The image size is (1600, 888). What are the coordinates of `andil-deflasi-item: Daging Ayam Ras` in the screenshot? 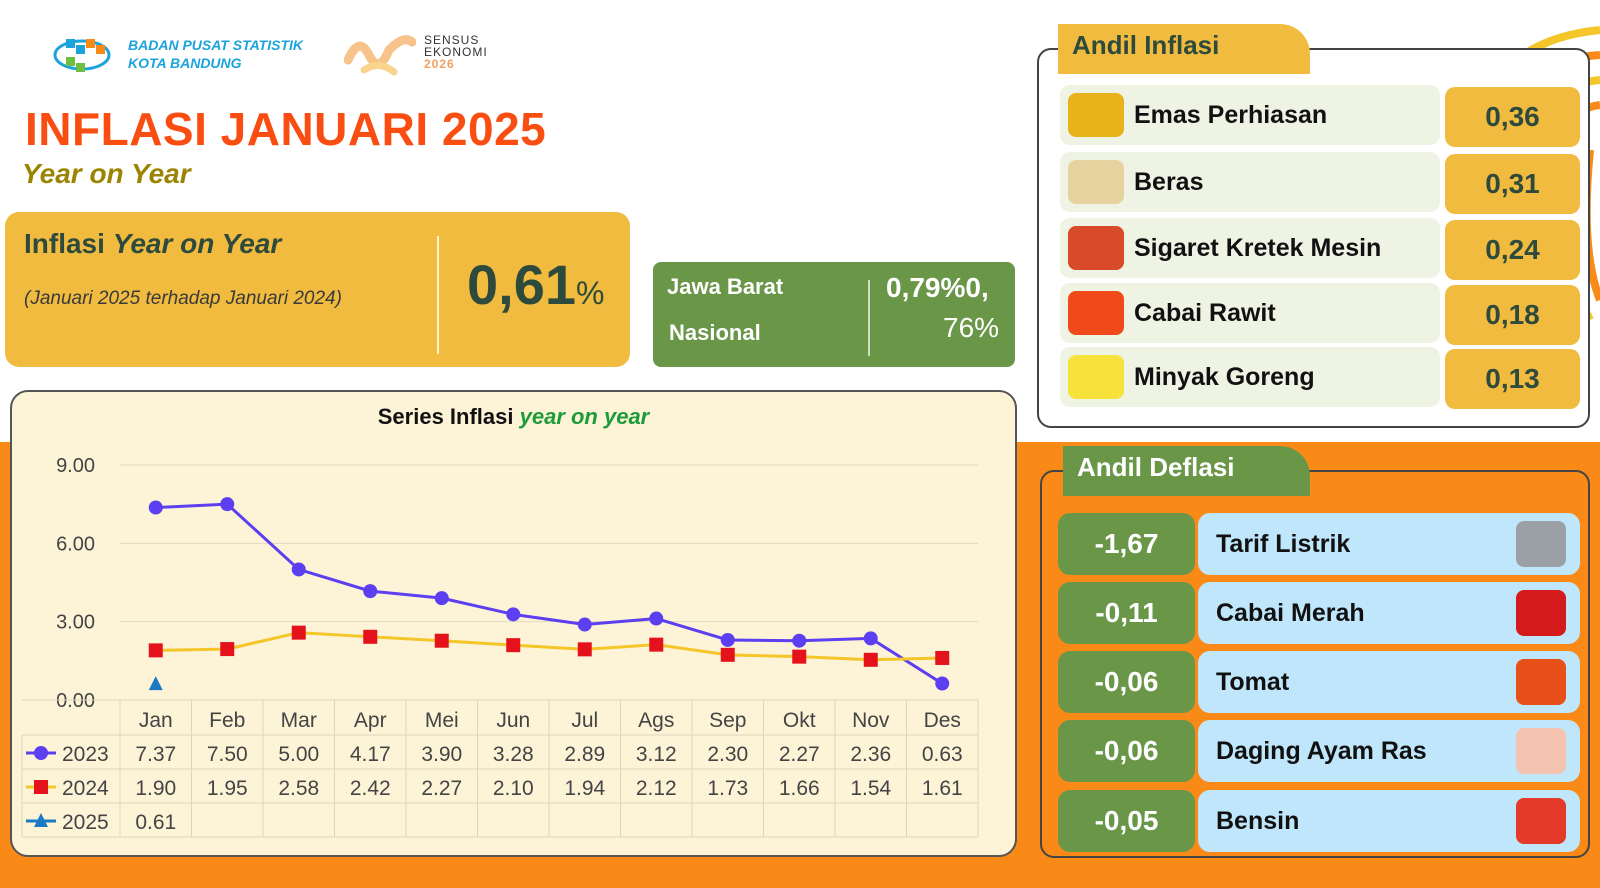 It's located at (1389, 751).